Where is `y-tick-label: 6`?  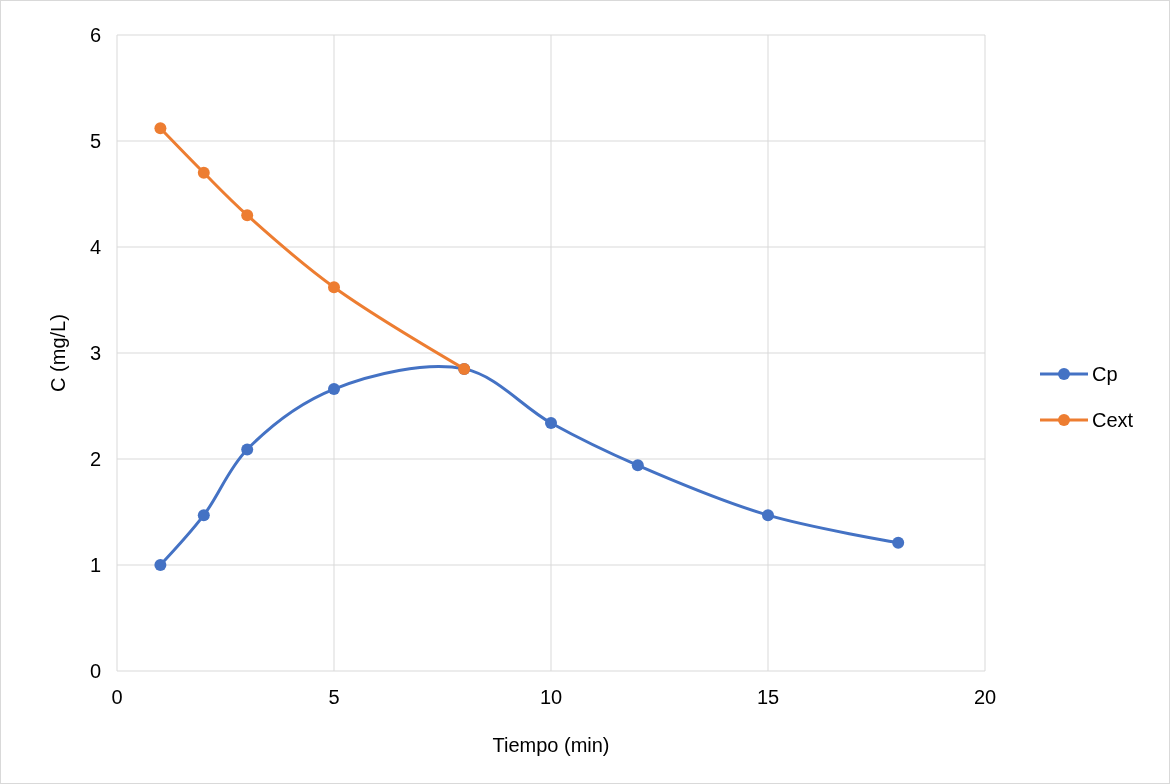
y-tick-label: 6 is located at coordinates (95, 35).